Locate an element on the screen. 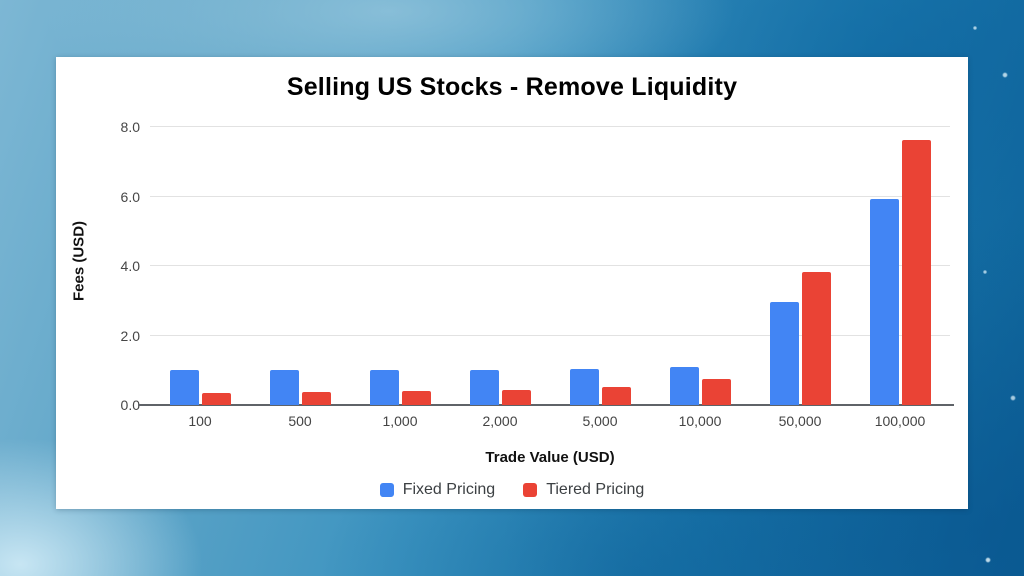 The width and height of the screenshot is (1024, 576). y-tick-label: 2.0 is located at coordinates (130, 335).